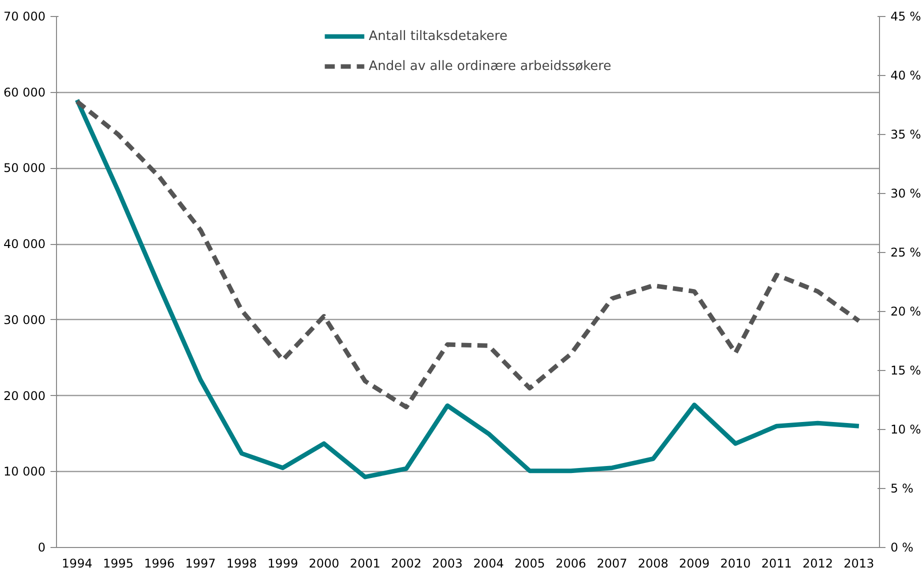 The image size is (923, 570). Describe the element at coordinates (488, 563) in the screenshot. I see `x-tick-label: 2004` at that location.